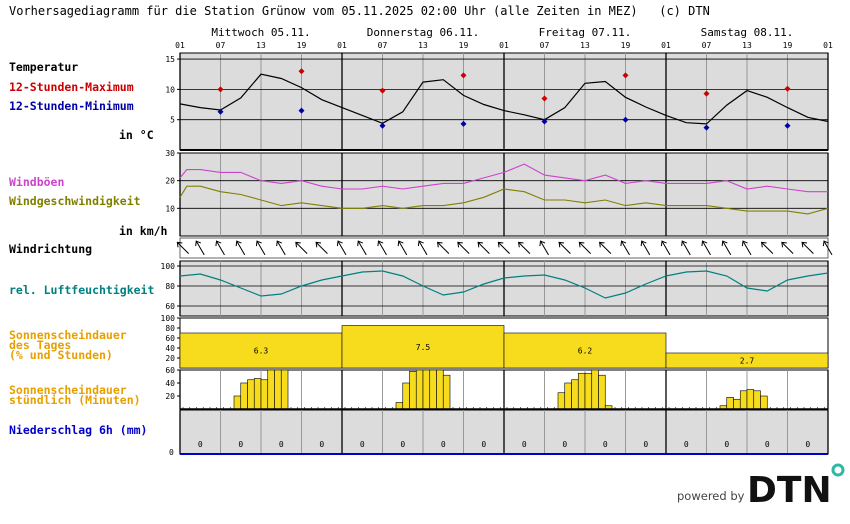 Image resolution: width=850 pixels, height=524 pixels. I want to click on label-sun-daily-1: Sonnenscheindauer, so click(68, 335).